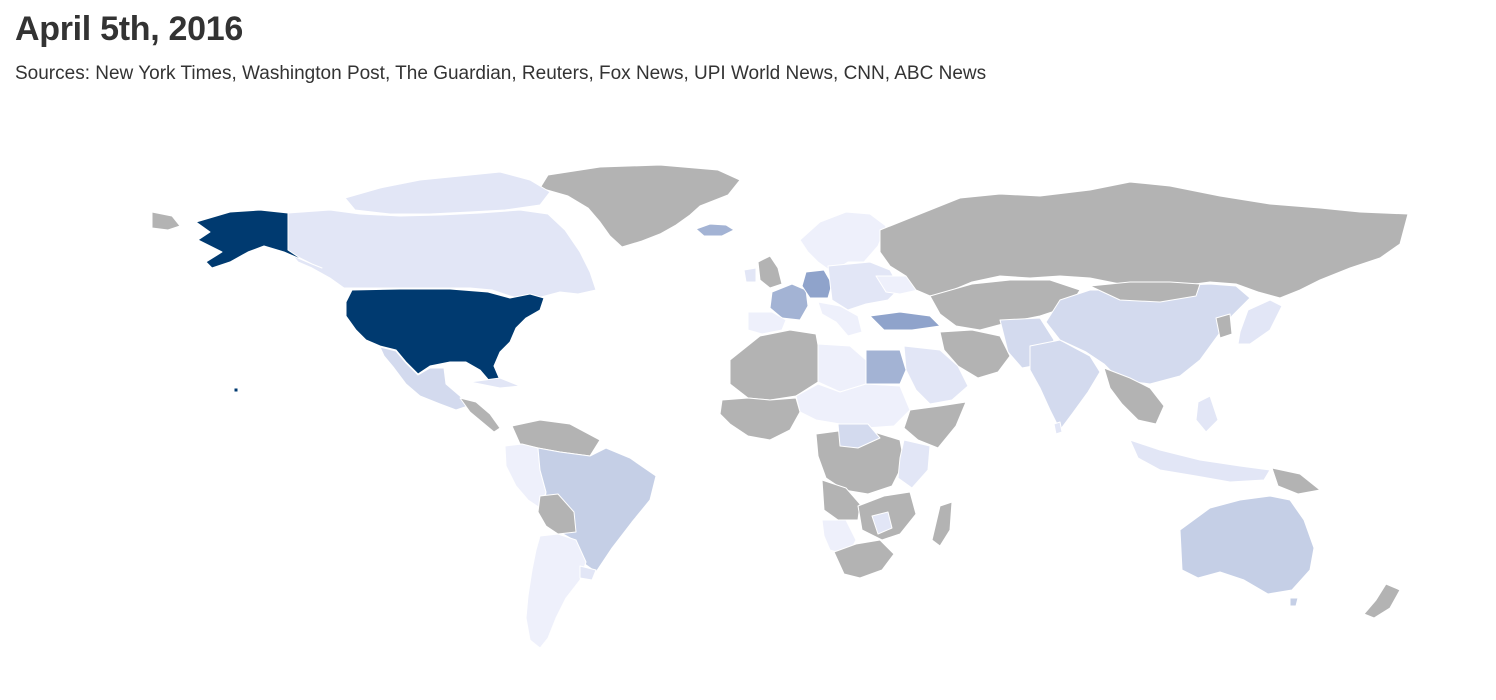  I want to click on country-iran, so click(975, 354).